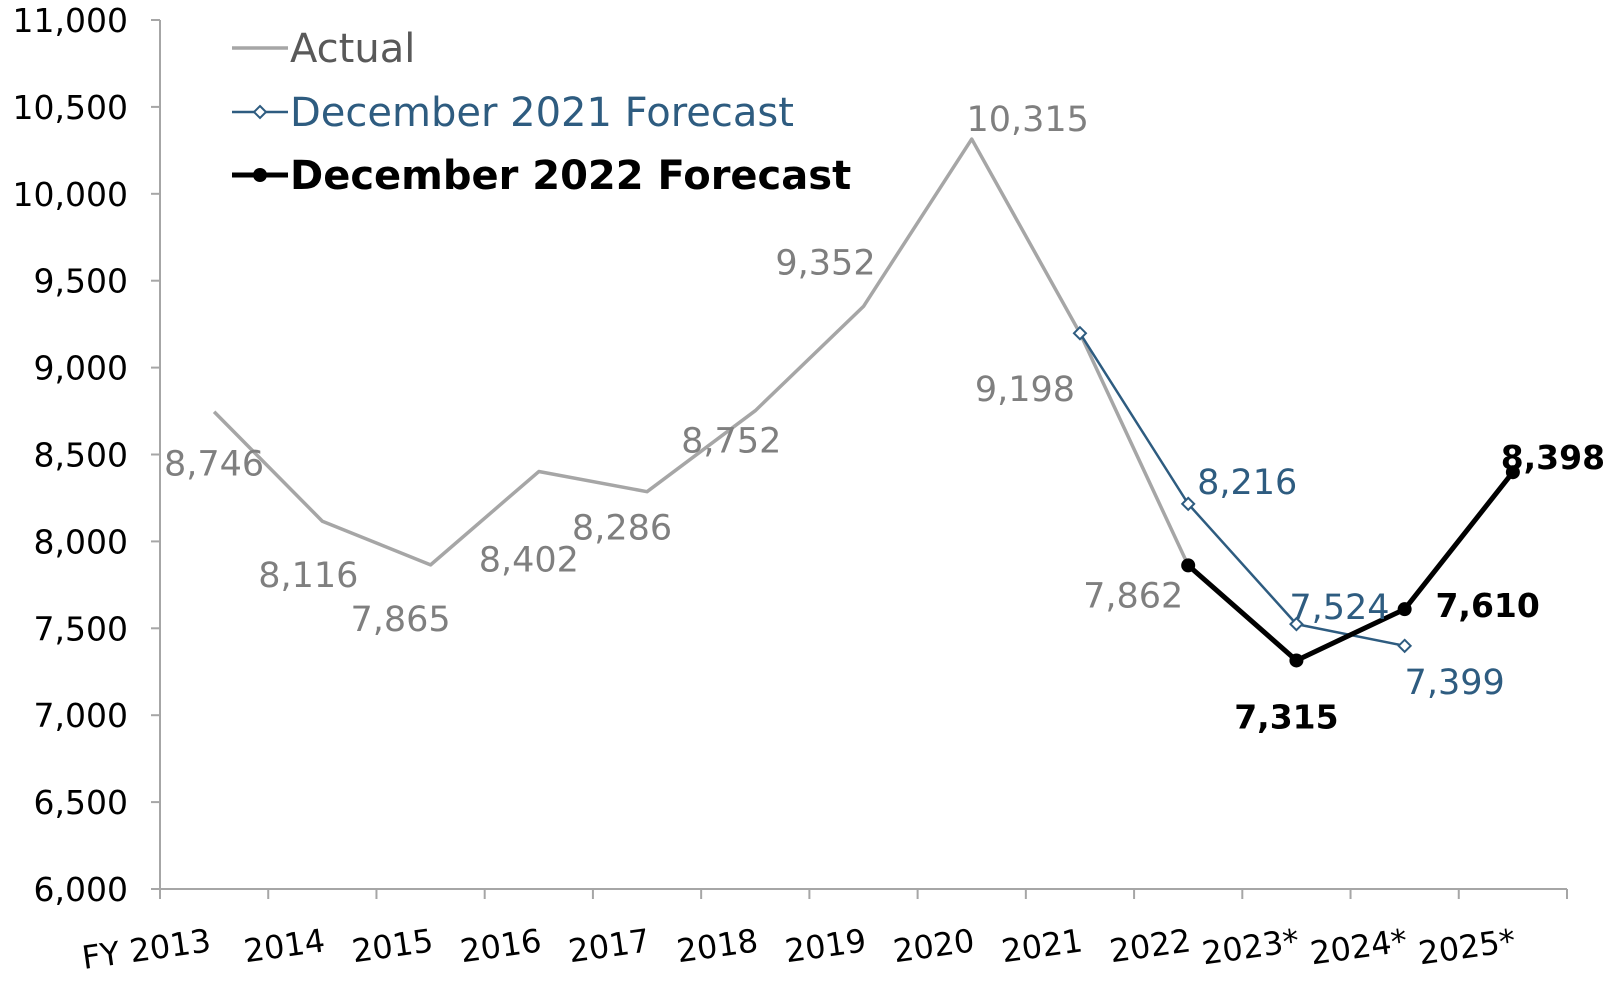 The image size is (1613, 999). Describe the element at coordinates (81, 368) in the screenshot. I see `y-tick-label: 9,000` at that location.